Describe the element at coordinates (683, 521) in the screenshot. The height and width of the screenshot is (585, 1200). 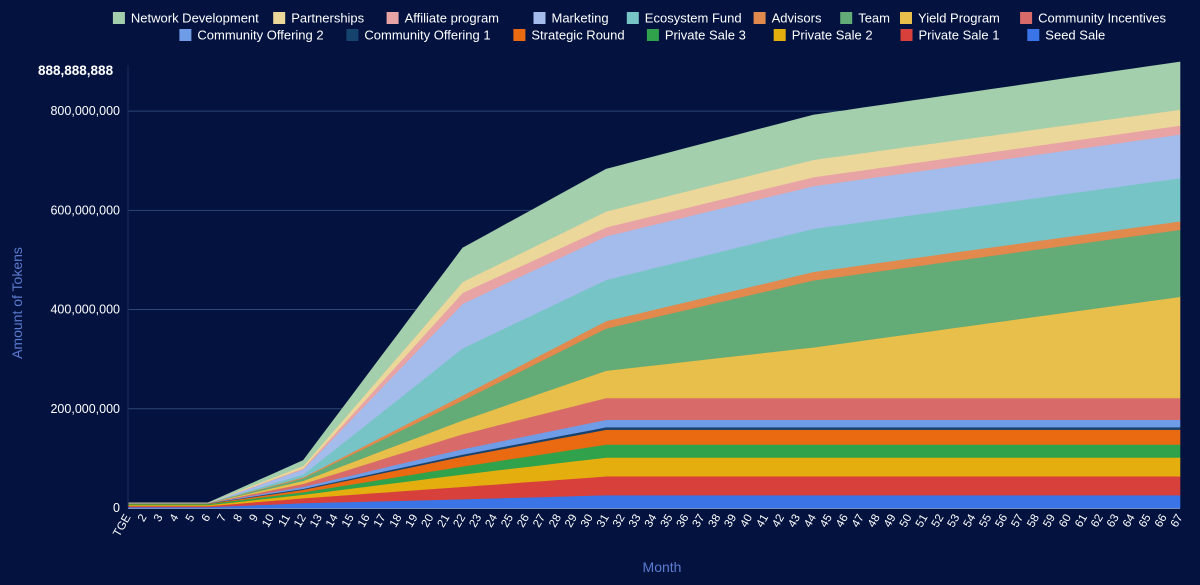
I see `x-tick-label: 36` at that location.